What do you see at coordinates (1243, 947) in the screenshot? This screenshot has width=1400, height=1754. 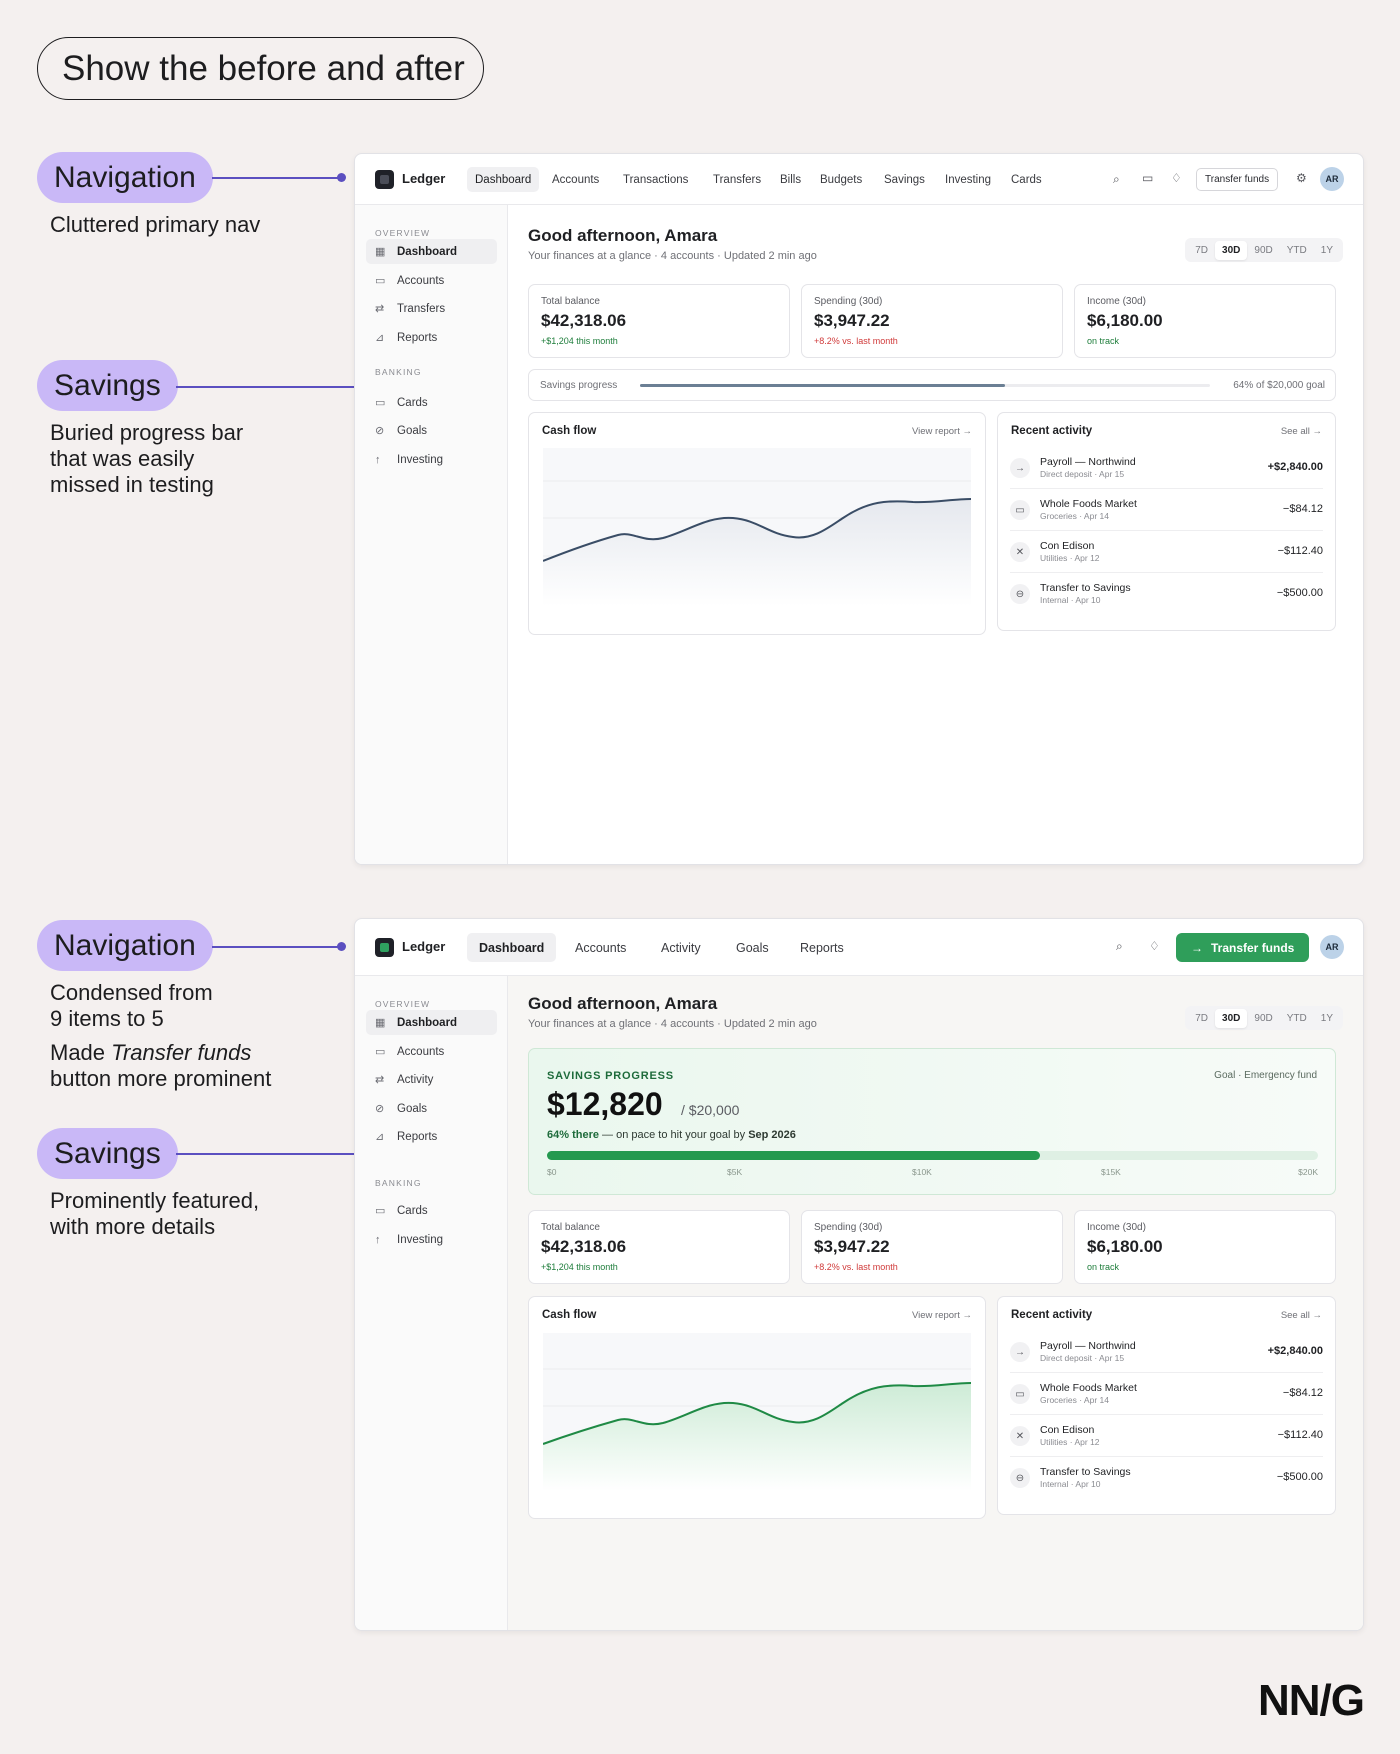 I see `transfer-funds-button: → Transfer funds` at bounding box center [1243, 947].